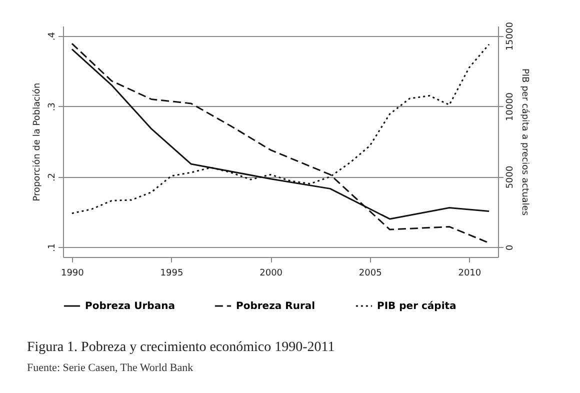 This screenshot has width=580, height=393. What do you see at coordinates (416, 306) in the screenshot?
I see `legend-label: PIB per cápita` at bounding box center [416, 306].